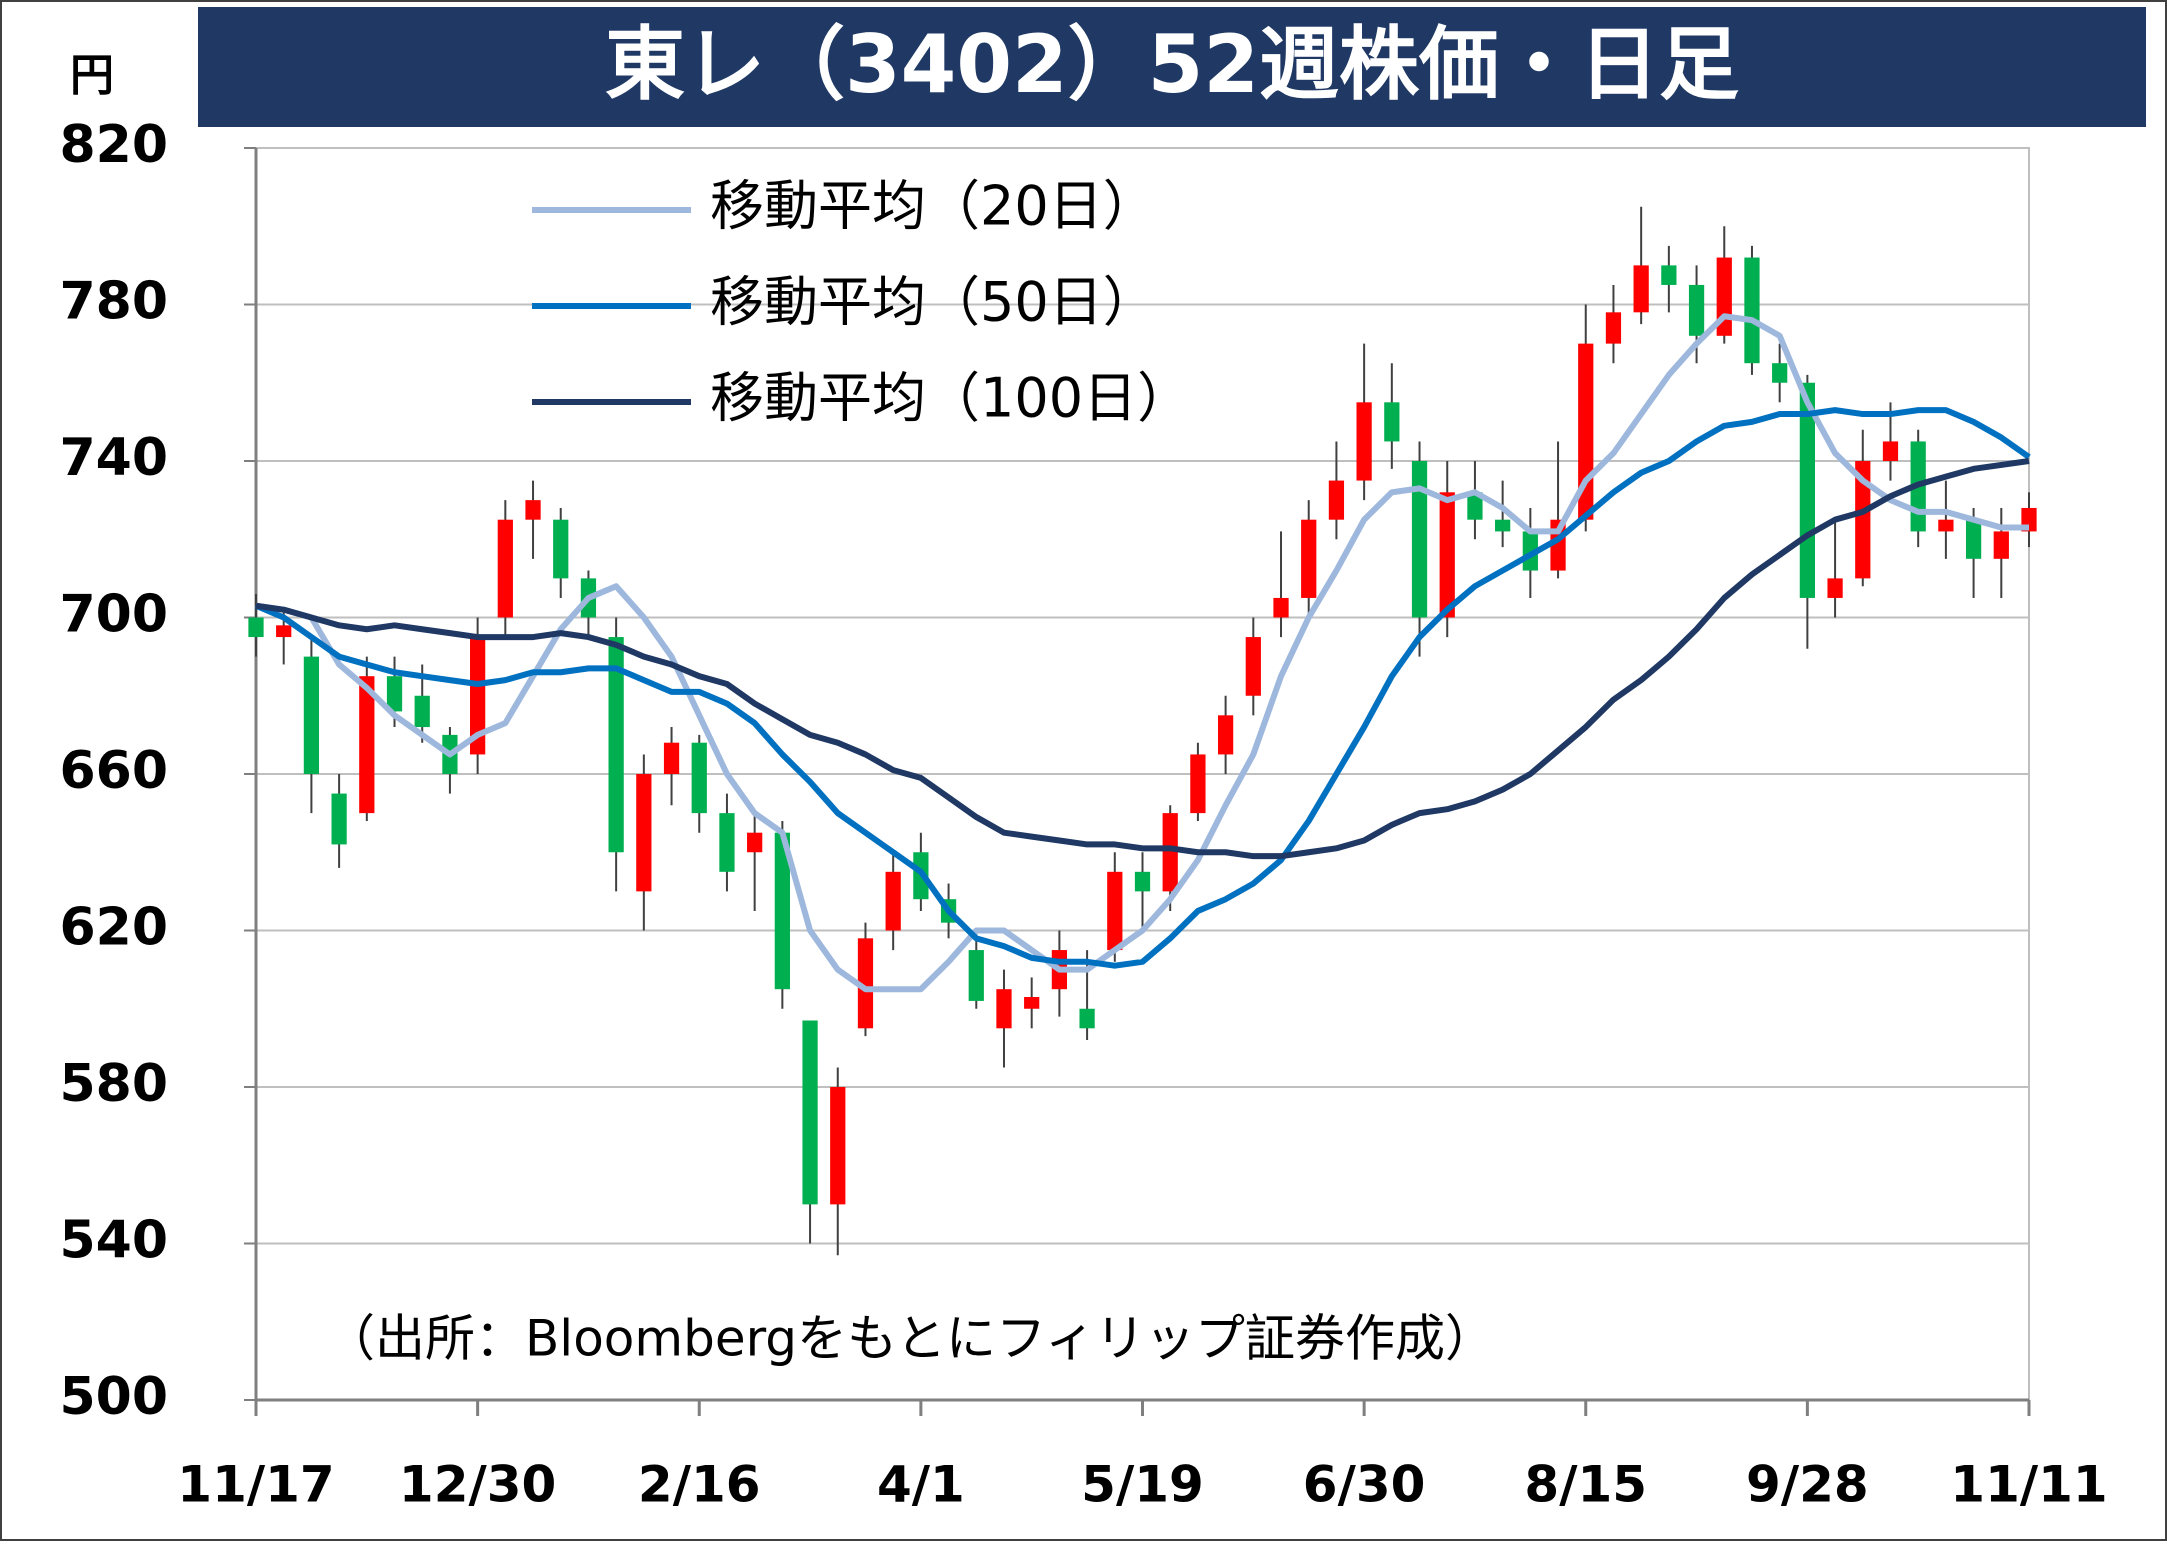  Describe the element at coordinates (950, 398) in the screenshot. I see `legend-label: 移動平均（100日）` at that location.